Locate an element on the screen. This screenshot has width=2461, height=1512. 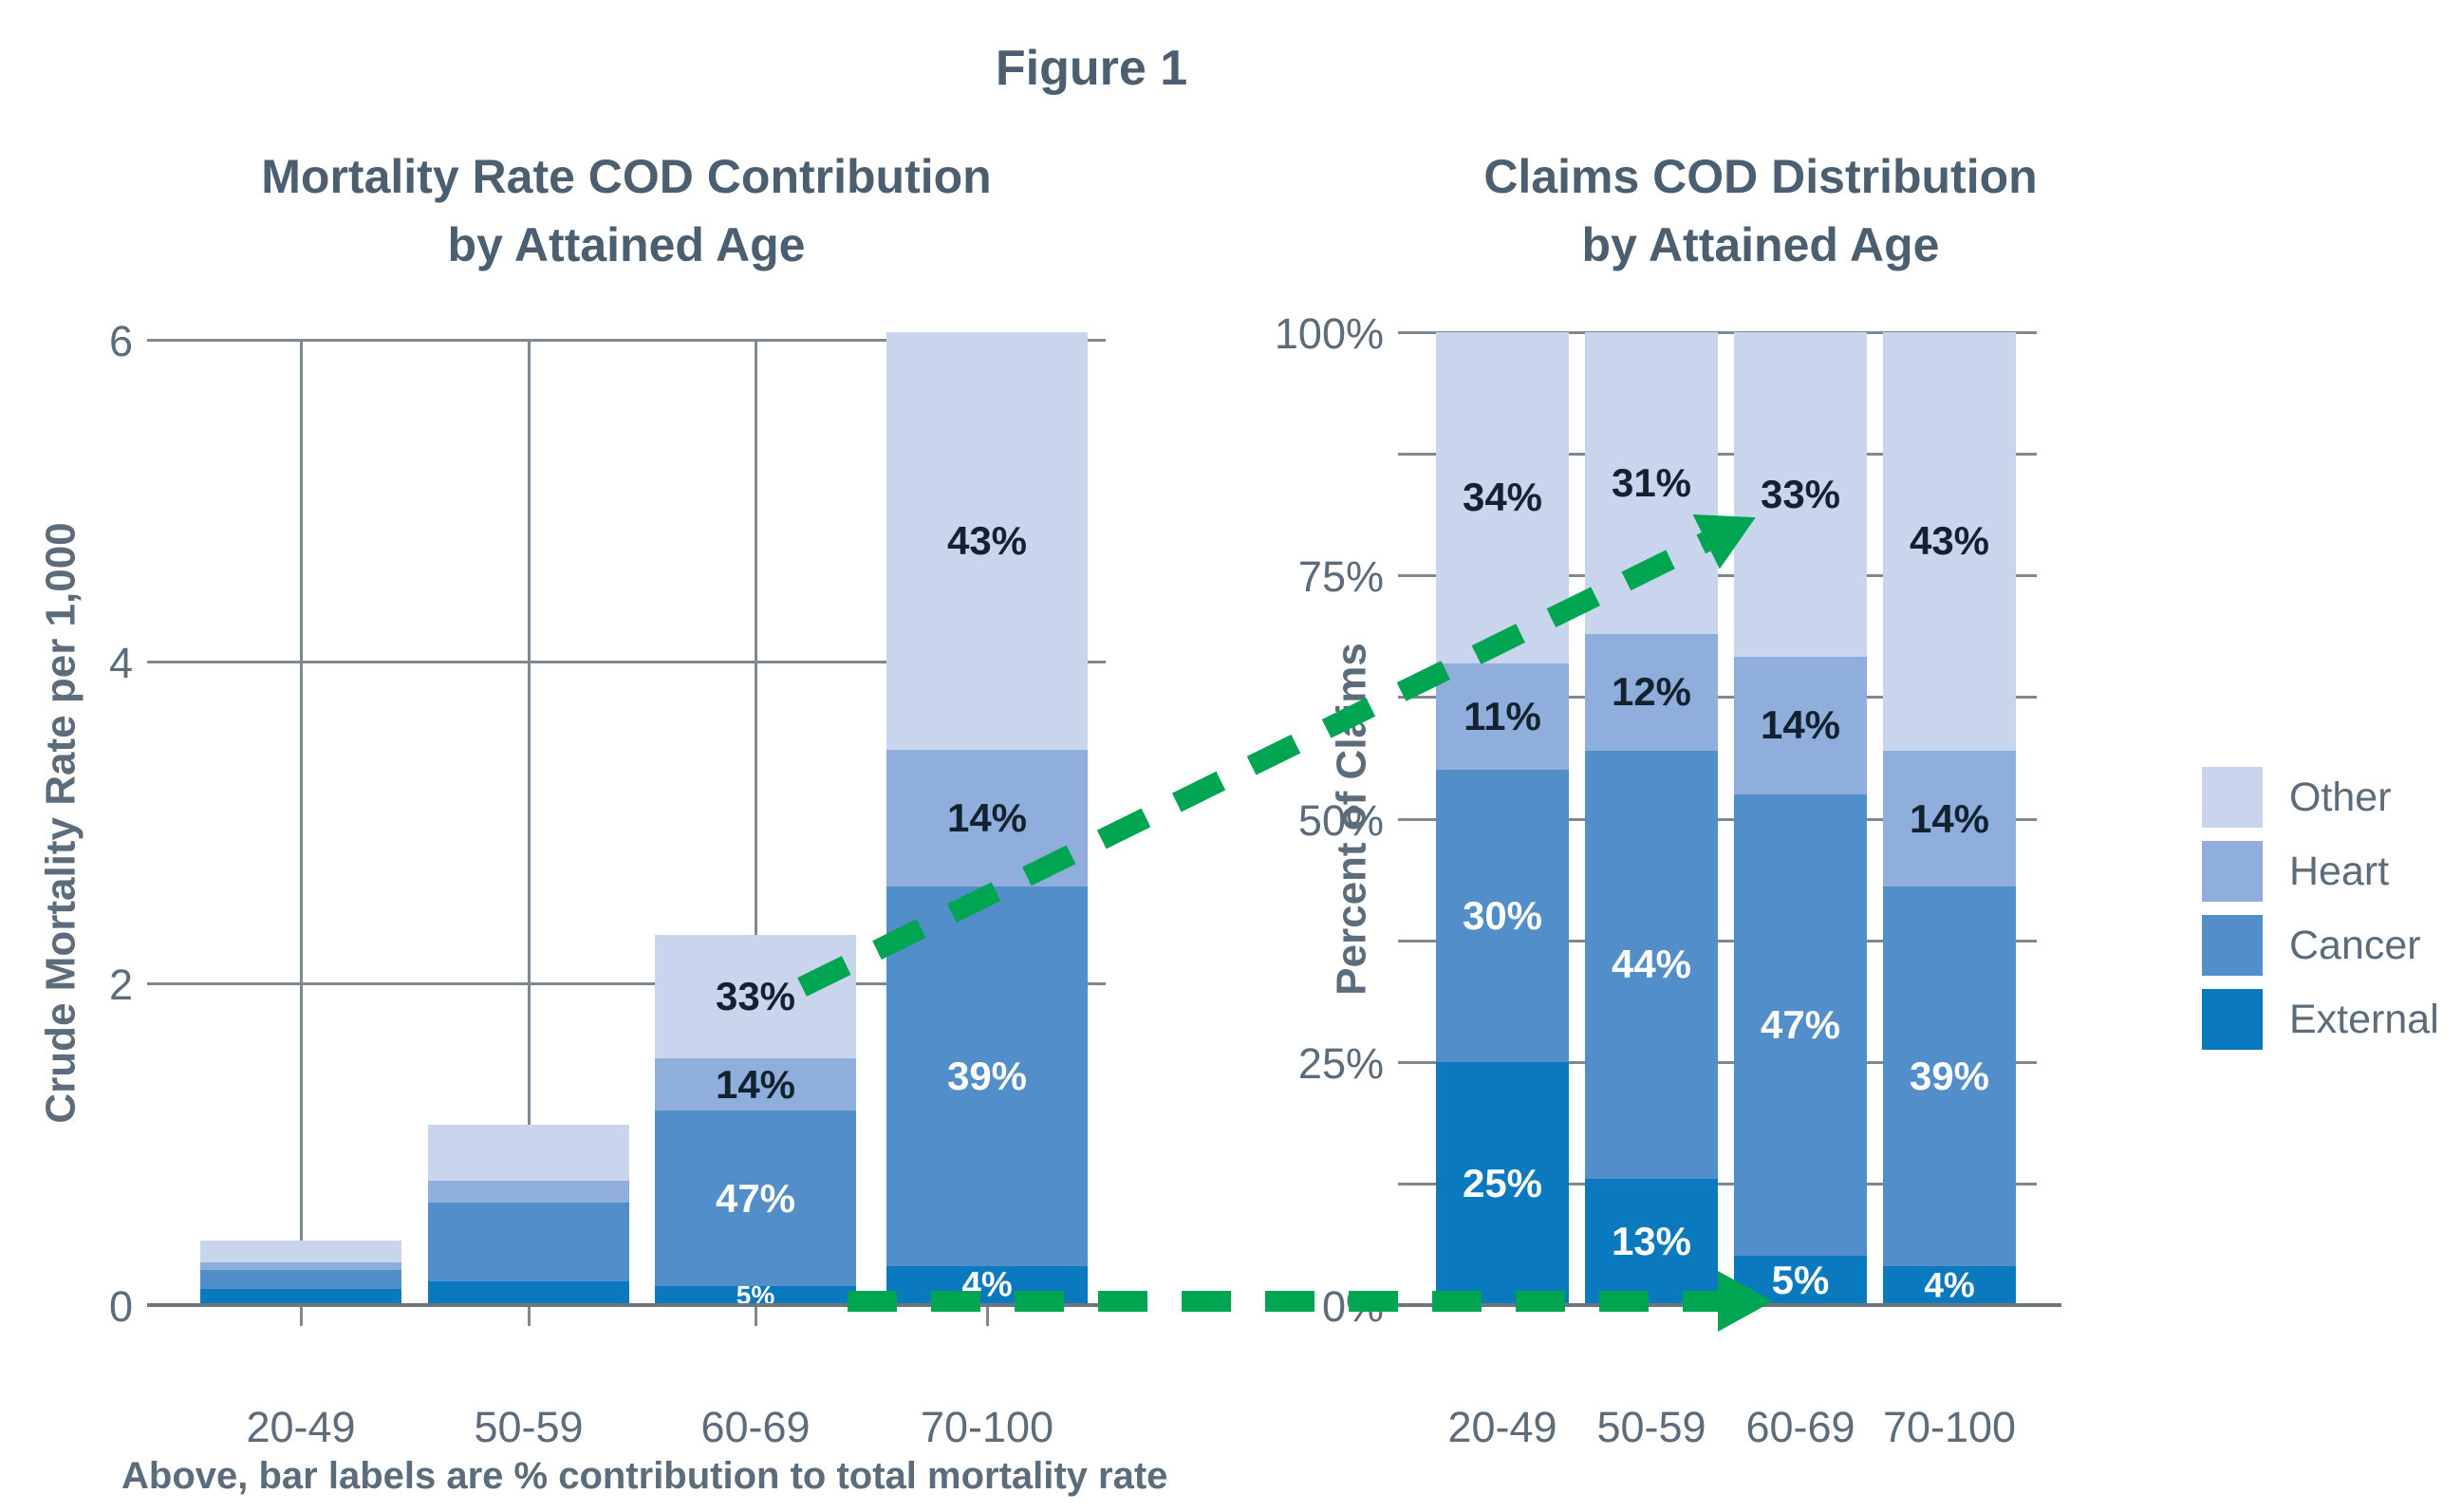
legend-label: External is located at coordinates (2364, 1020).